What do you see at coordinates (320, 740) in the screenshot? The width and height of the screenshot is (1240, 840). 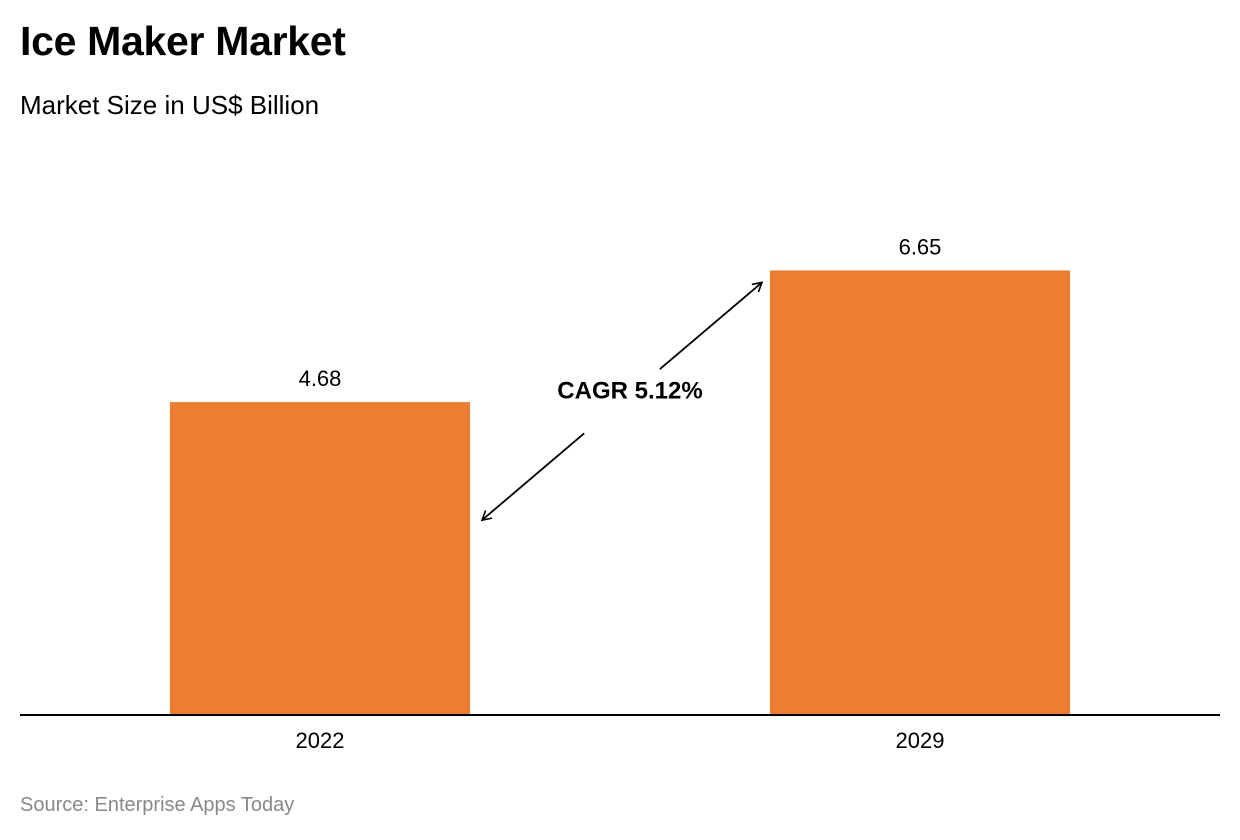 I see `x-tick-label-2022: 2022` at bounding box center [320, 740].